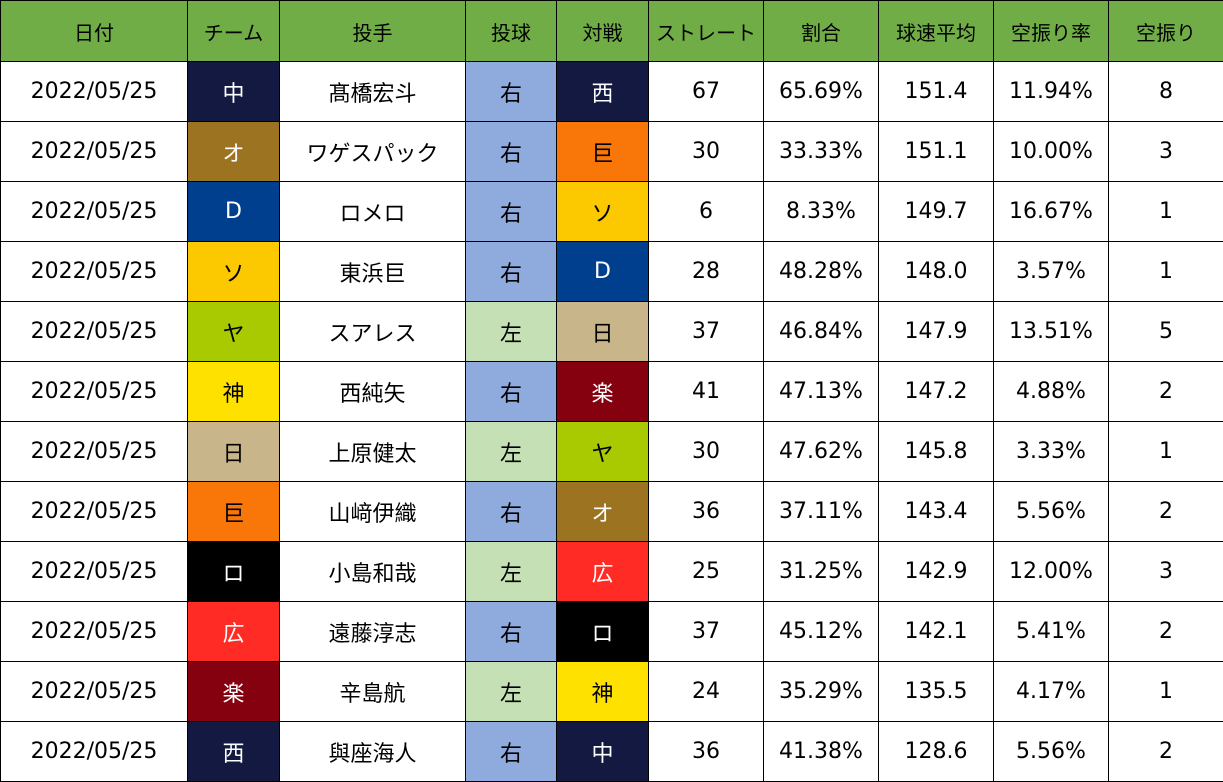 This screenshot has width=1223, height=782. Describe the element at coordinates (1051, 392) in the screenshot. I see `whiff-rate-cell: 4.88%` at that location.